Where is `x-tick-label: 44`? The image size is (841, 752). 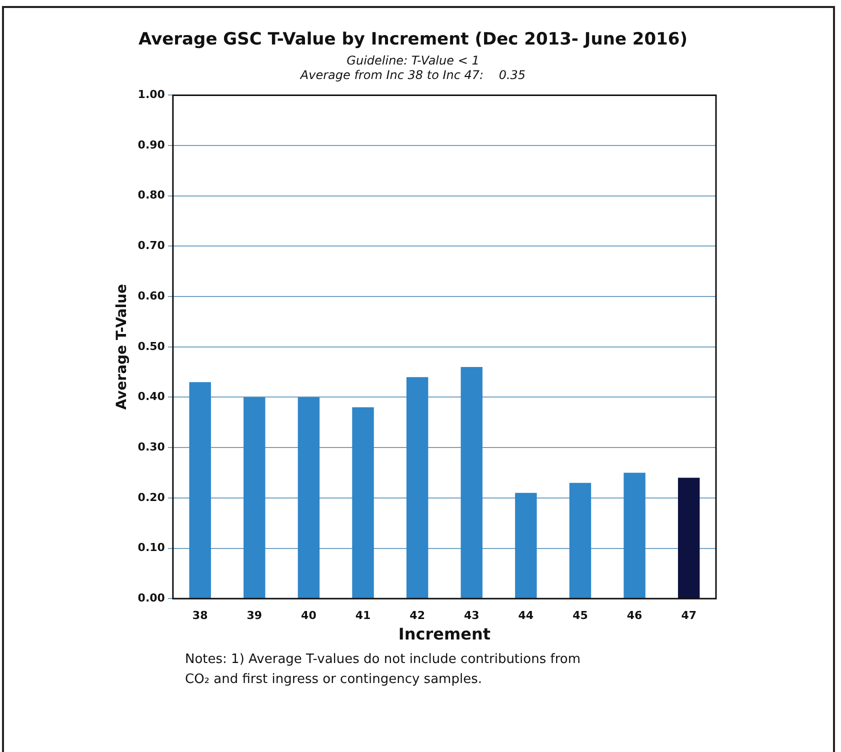
x-tick-label: 44 is located at coordinates (526, 615).